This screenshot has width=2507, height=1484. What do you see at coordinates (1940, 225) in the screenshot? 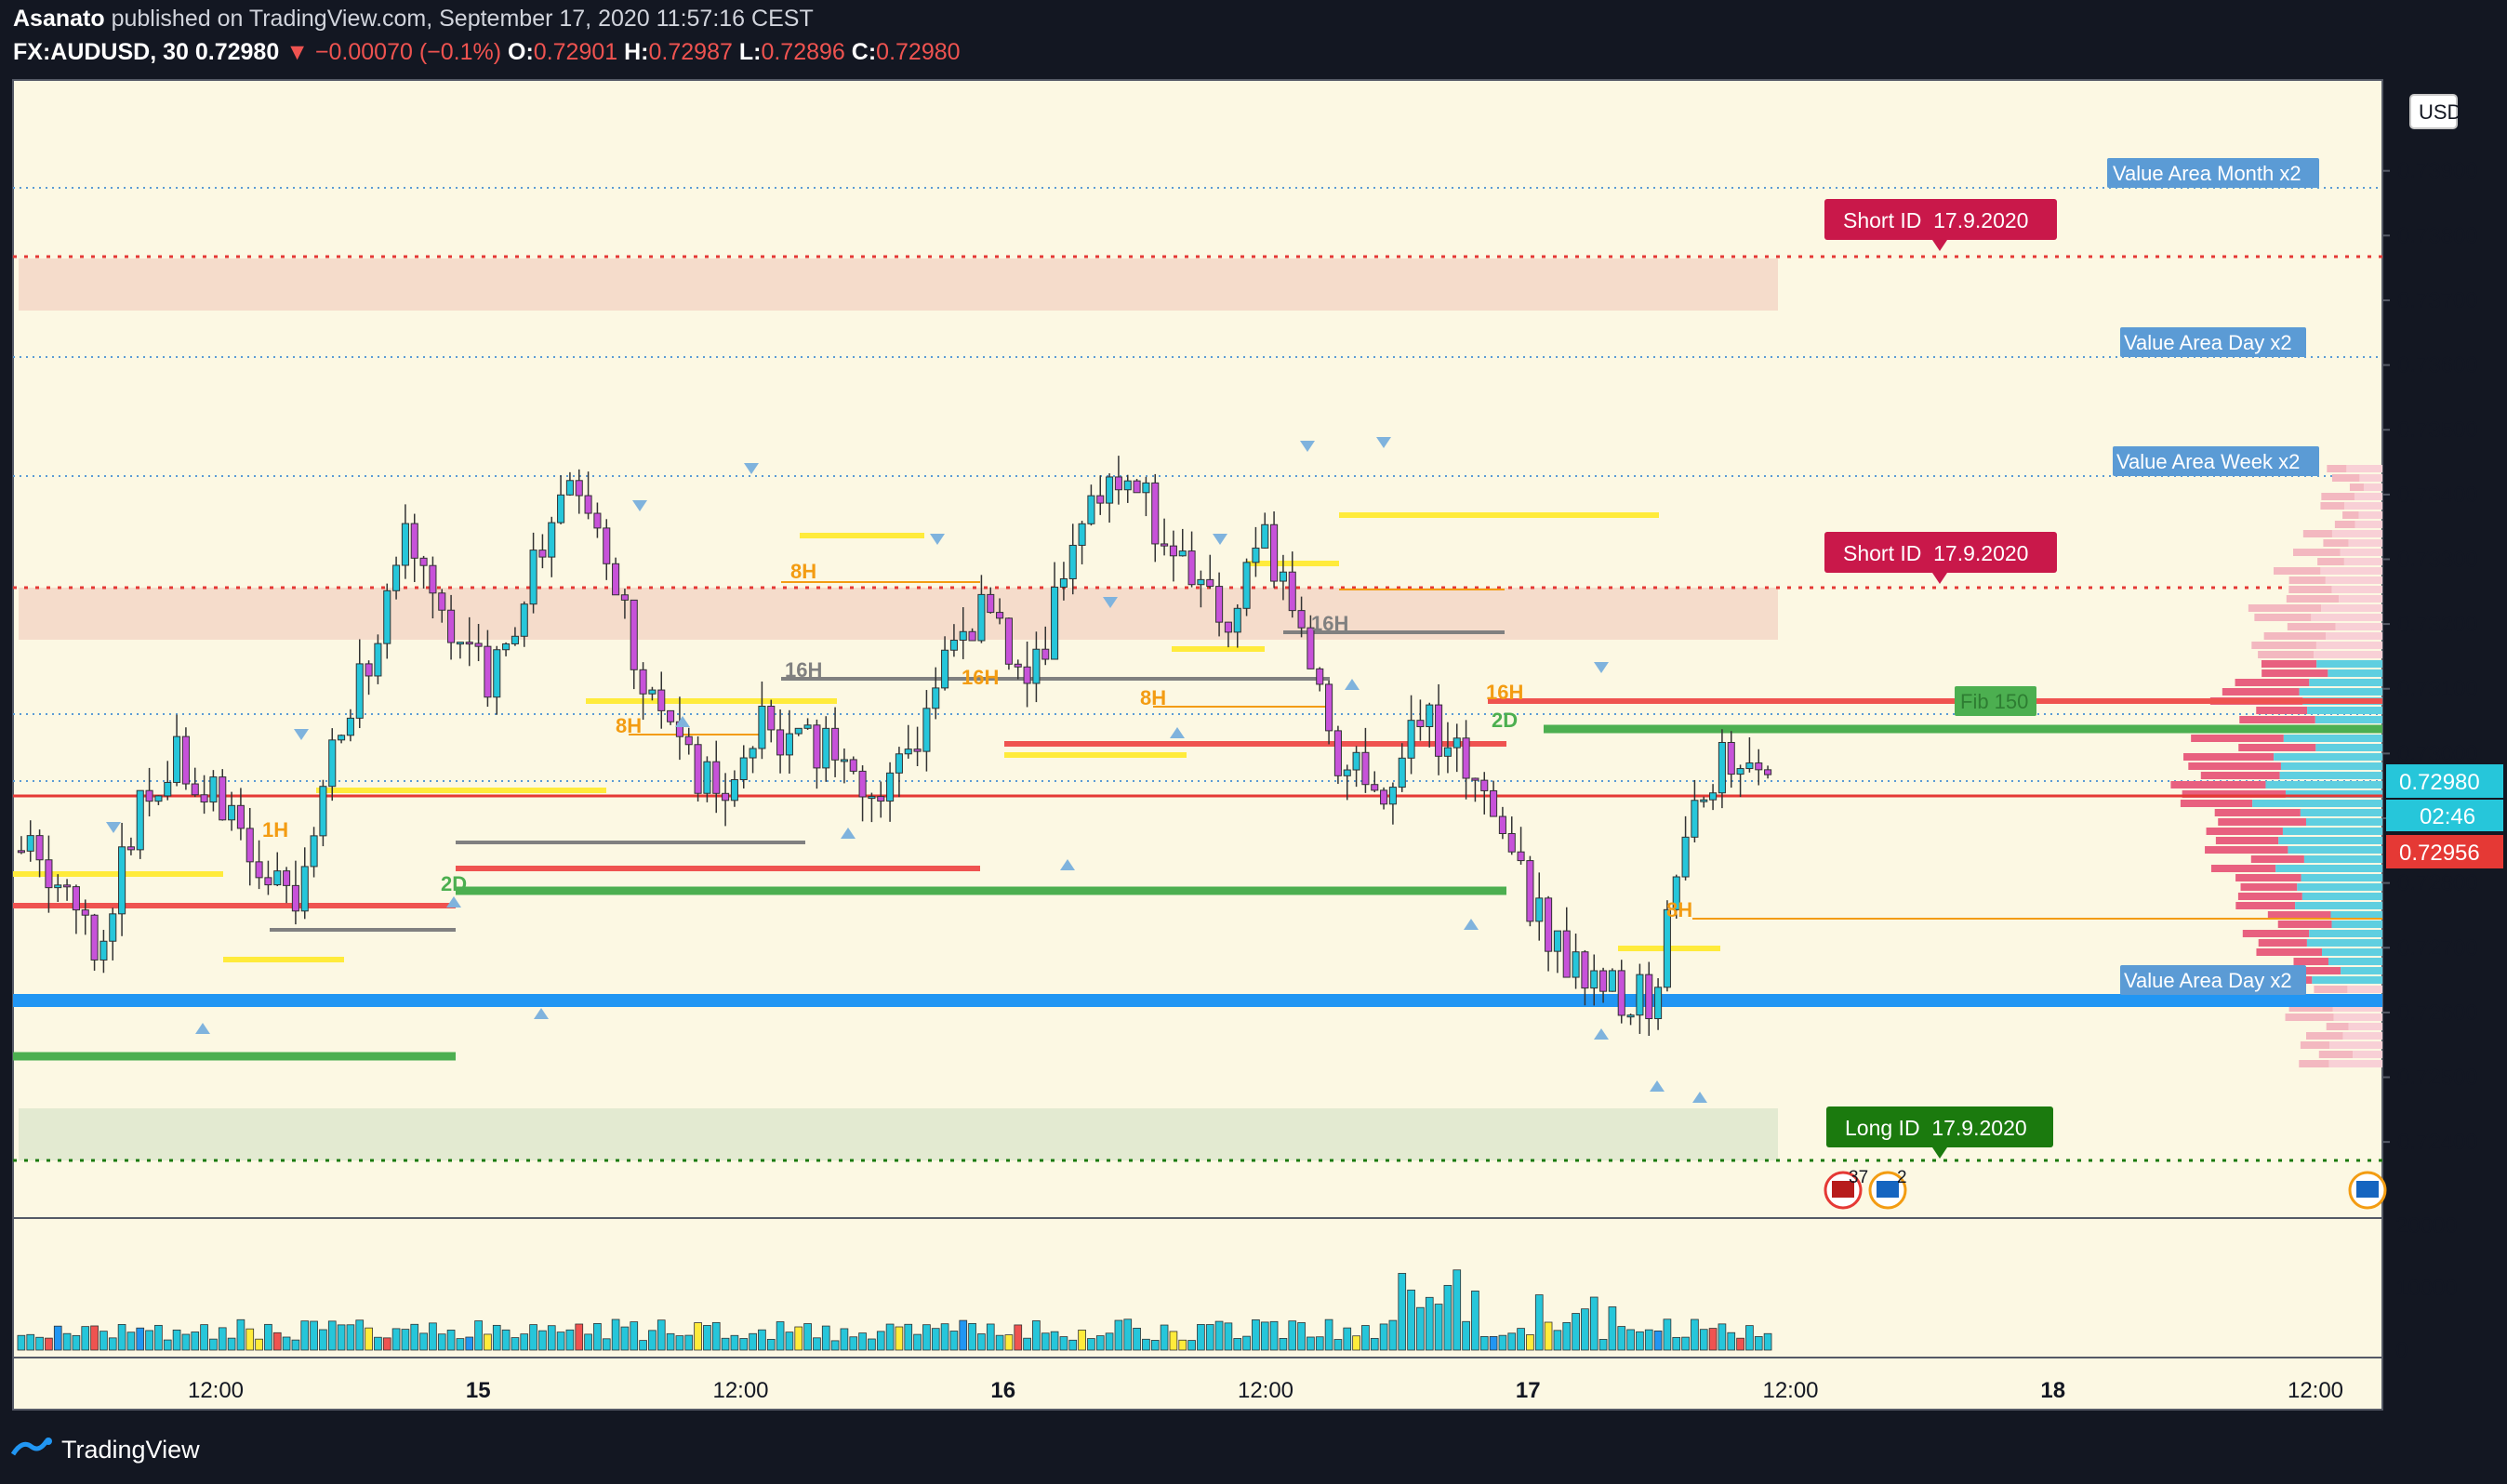
I see `short-id-tag-1: Short ID 17.9.2020` at bounding box center [1940, 225].